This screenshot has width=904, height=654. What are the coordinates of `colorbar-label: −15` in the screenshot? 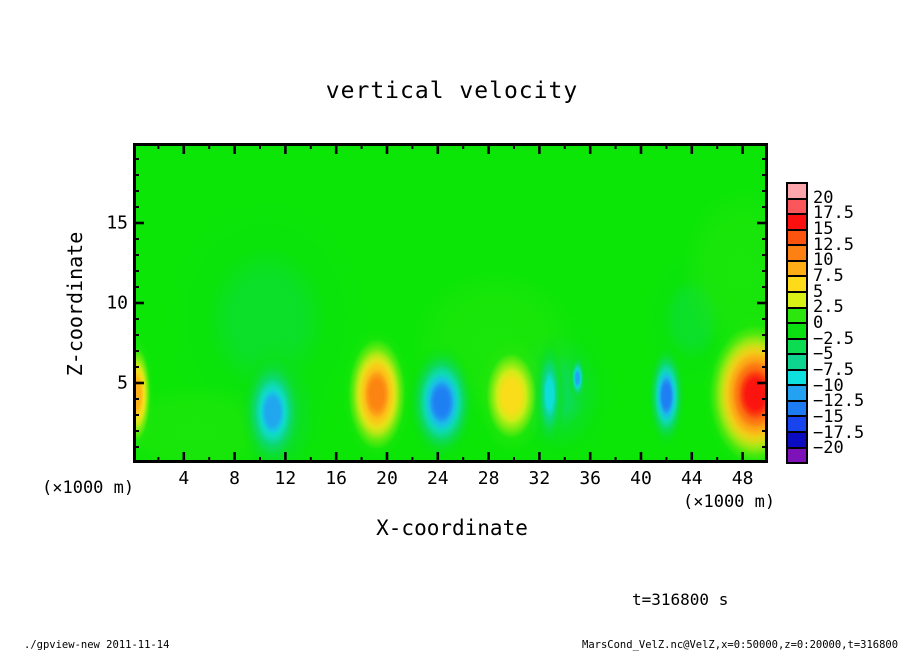 It's located at (828, 417).